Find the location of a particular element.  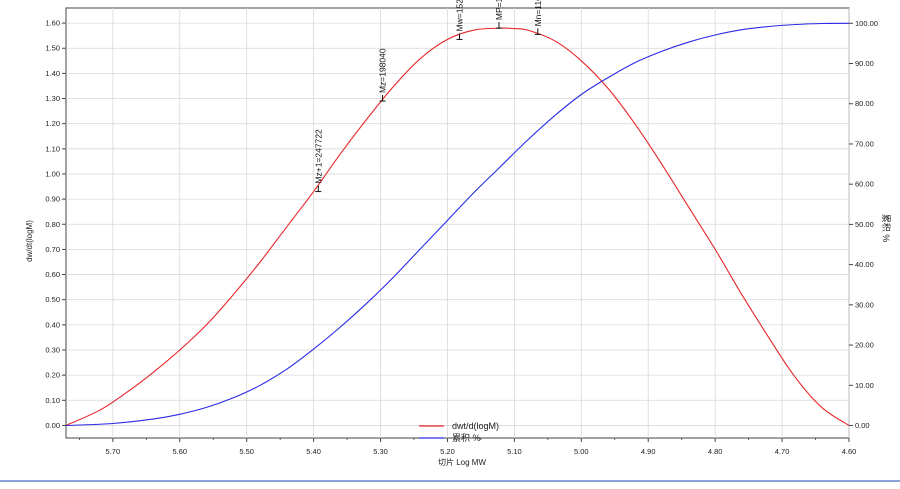

y-left-tick-label: 1.30 is located at coordinates (52, 98).